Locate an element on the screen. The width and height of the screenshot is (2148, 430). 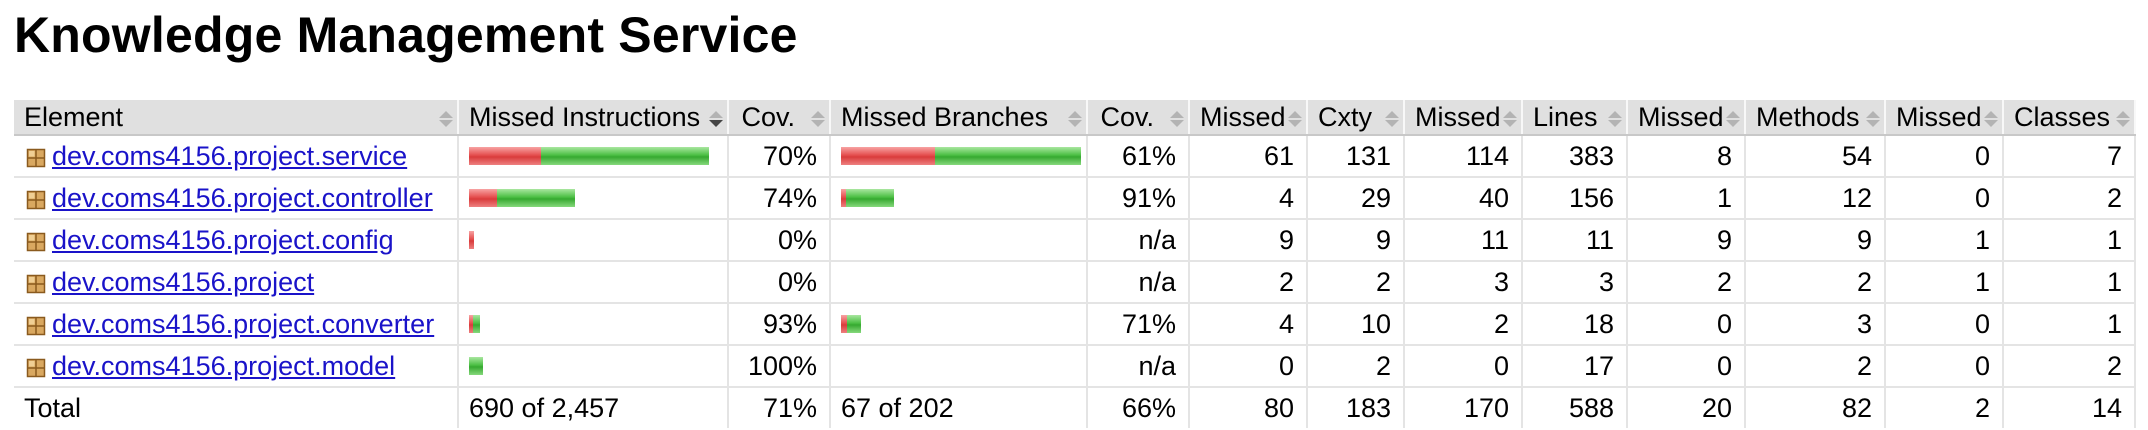
branches-coverage: 91% is located at coordinates (1138, 198).